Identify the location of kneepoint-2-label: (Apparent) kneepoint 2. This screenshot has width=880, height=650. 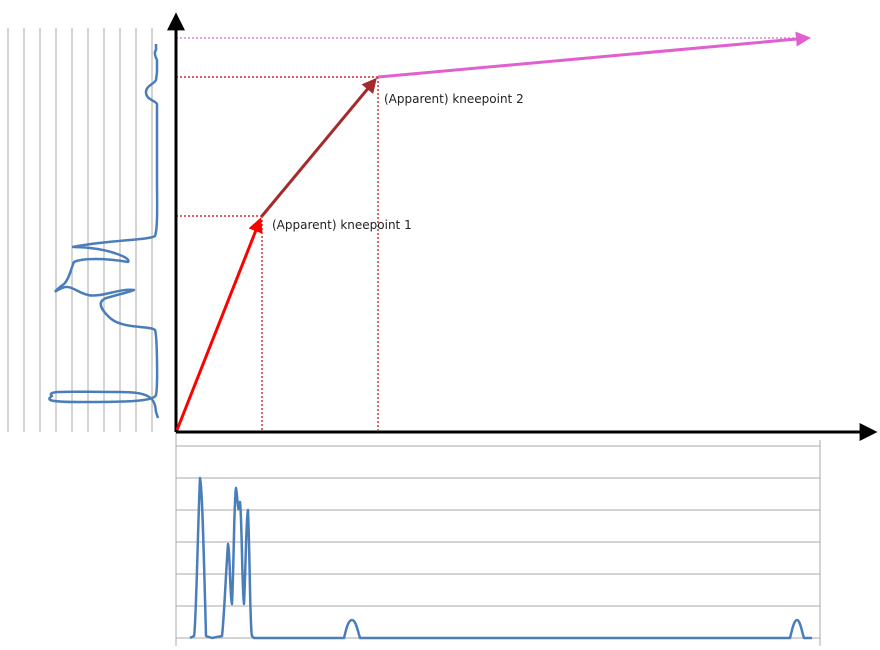
(454, 99).